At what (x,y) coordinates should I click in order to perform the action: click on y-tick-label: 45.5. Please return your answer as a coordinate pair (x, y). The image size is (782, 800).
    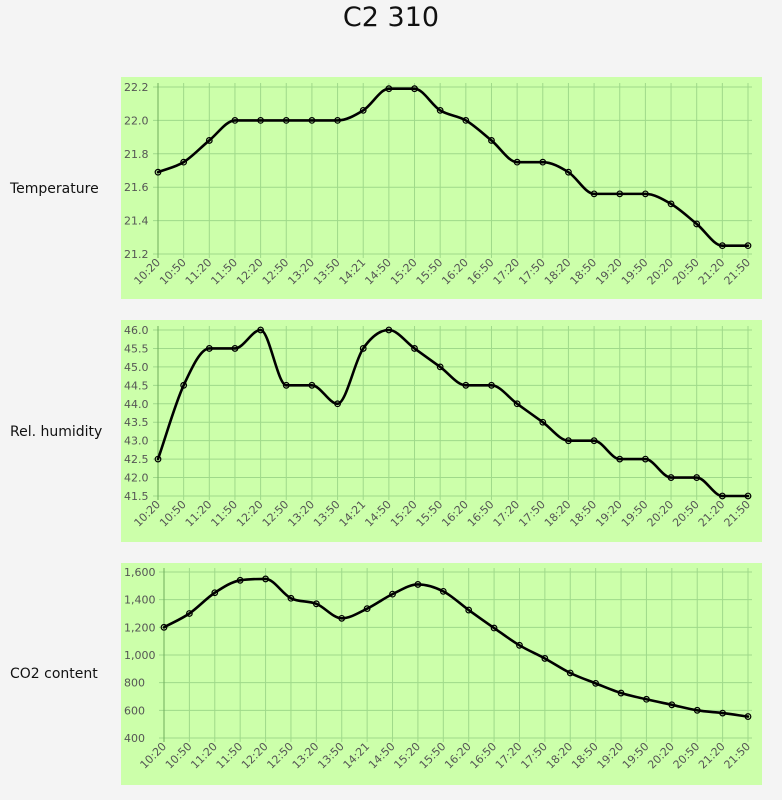
    Looking at the image, I should click on (136, 348).